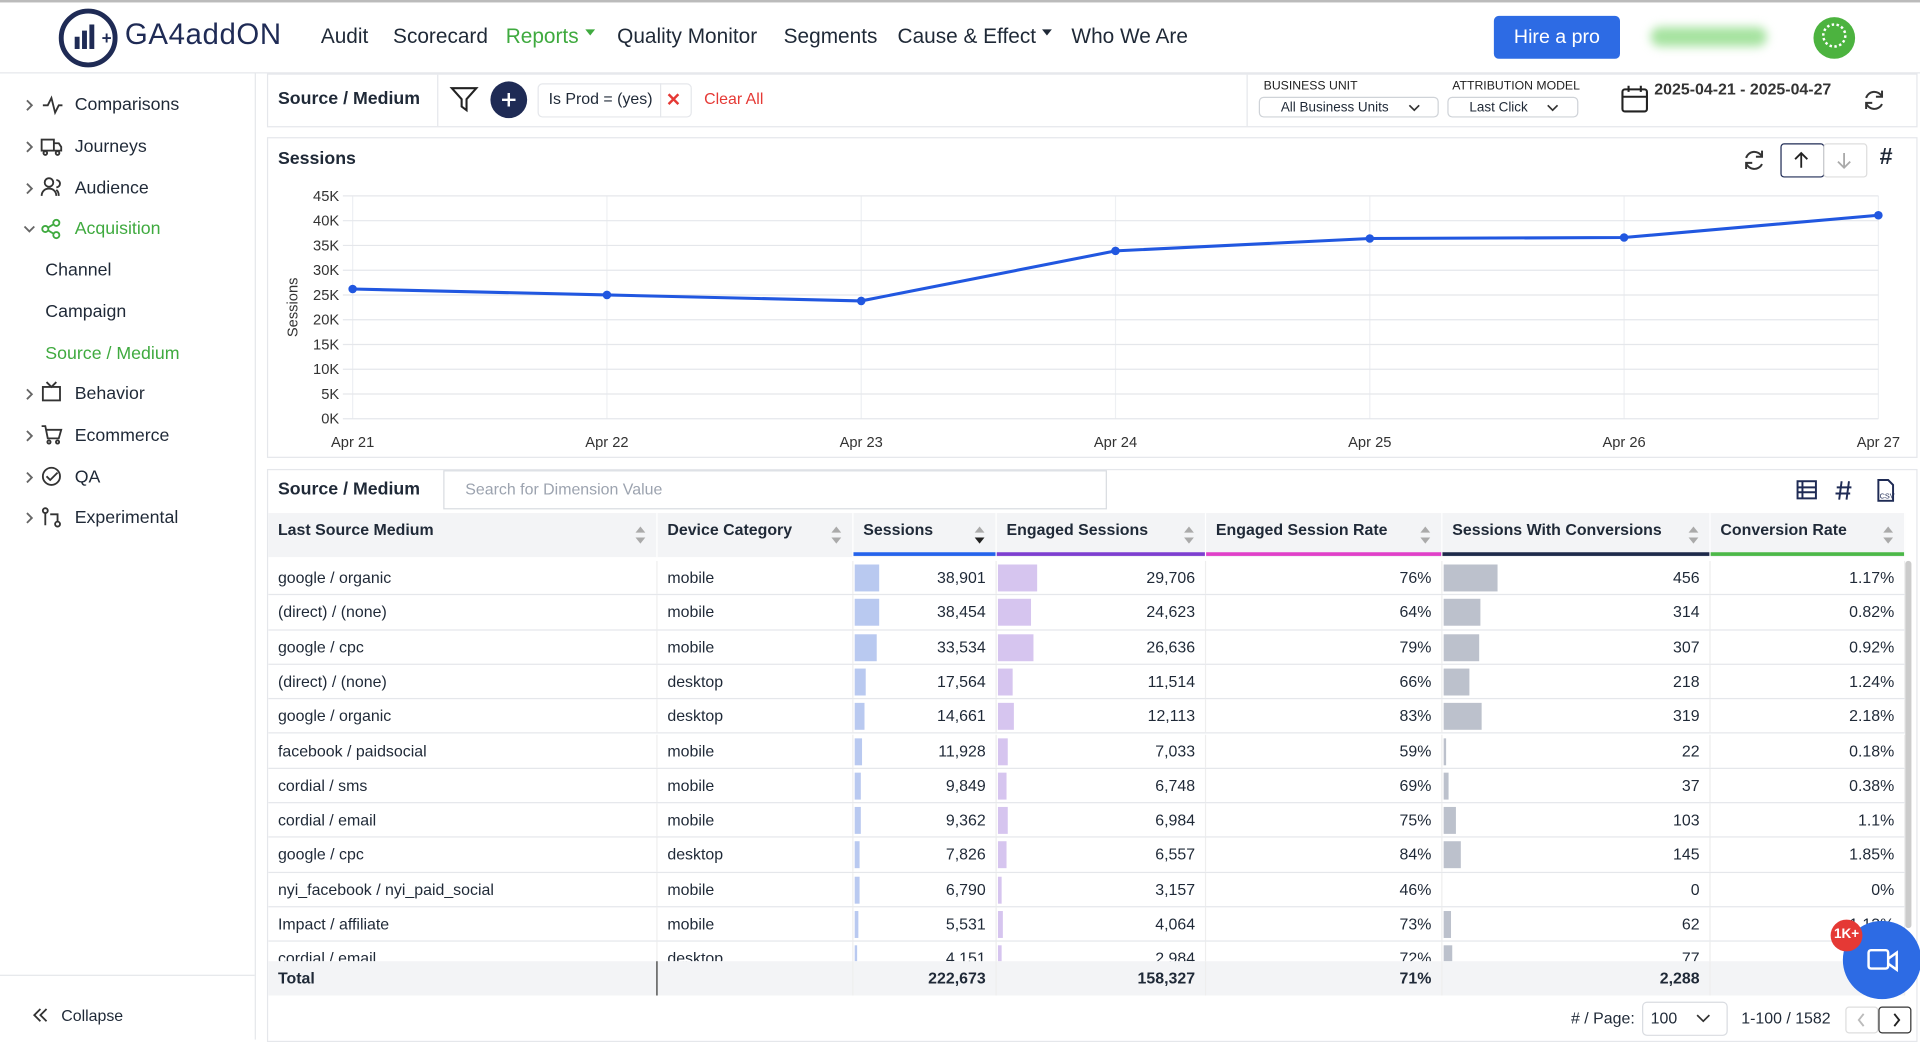  What do you see at coordinates (1576, 889) in the screenshot?
I see `table-cell: 0` at bounding box center [1576, 889].